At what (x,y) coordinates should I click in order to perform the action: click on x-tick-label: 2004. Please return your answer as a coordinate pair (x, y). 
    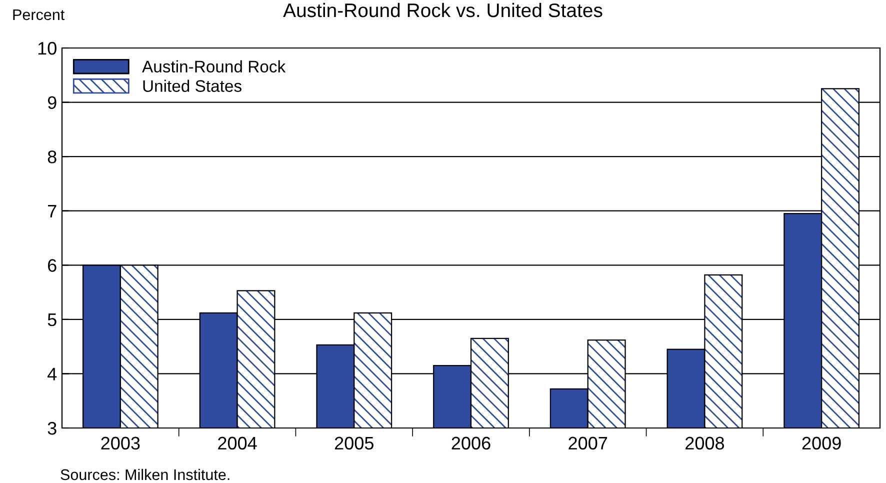
    Looking at the image, I should click on (237, 443).